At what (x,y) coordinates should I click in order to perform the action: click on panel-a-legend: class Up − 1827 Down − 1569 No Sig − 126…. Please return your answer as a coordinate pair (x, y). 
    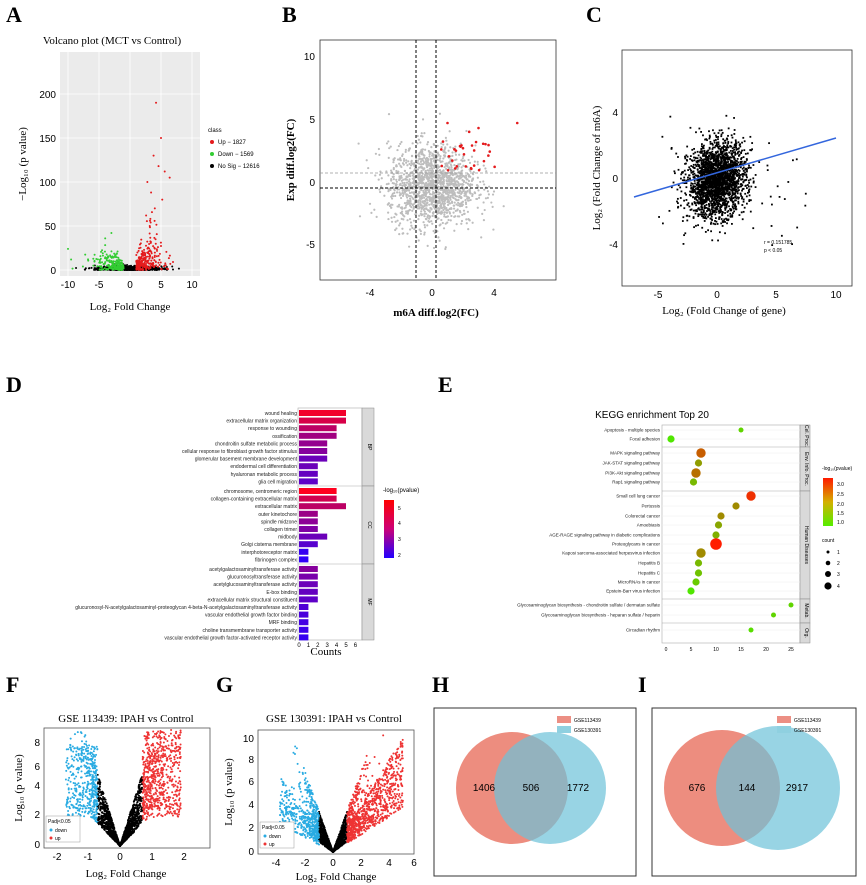
    Looking at the image, I should click on (234, 149).